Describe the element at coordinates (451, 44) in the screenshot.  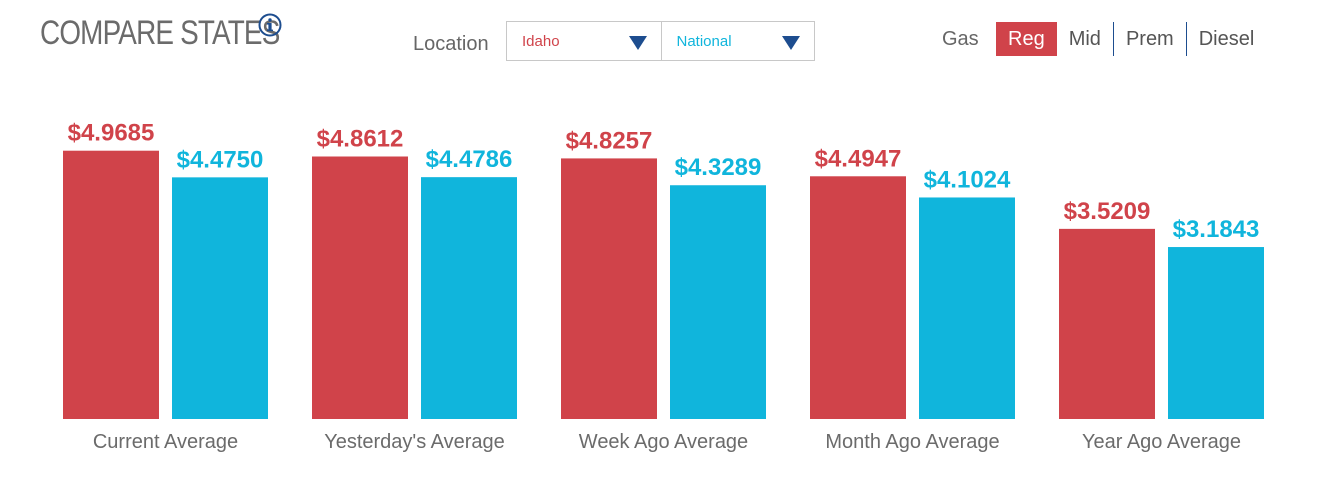
I see `location-label: Location` at that location.